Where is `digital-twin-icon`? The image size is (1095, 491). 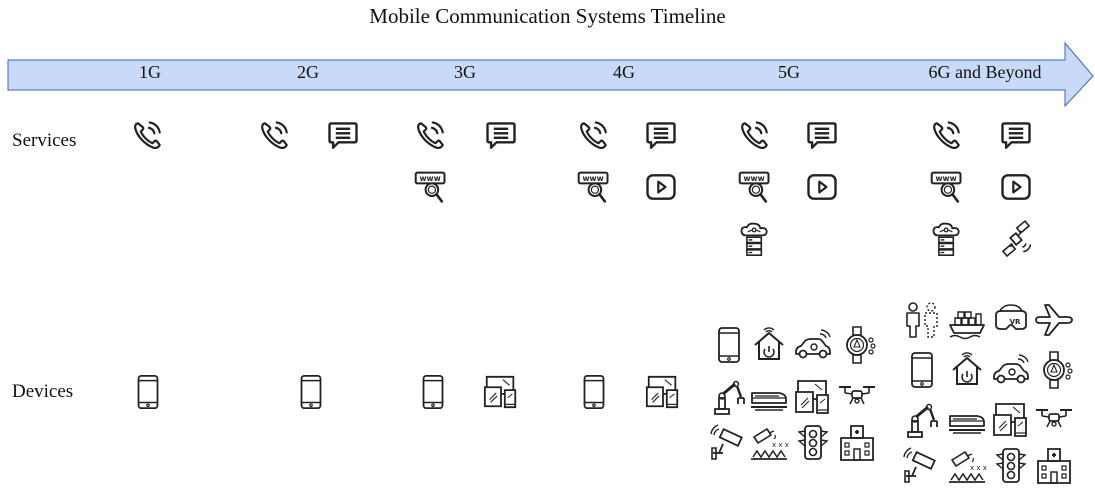 digital-twin-icon is located at coordinates (922, 320).